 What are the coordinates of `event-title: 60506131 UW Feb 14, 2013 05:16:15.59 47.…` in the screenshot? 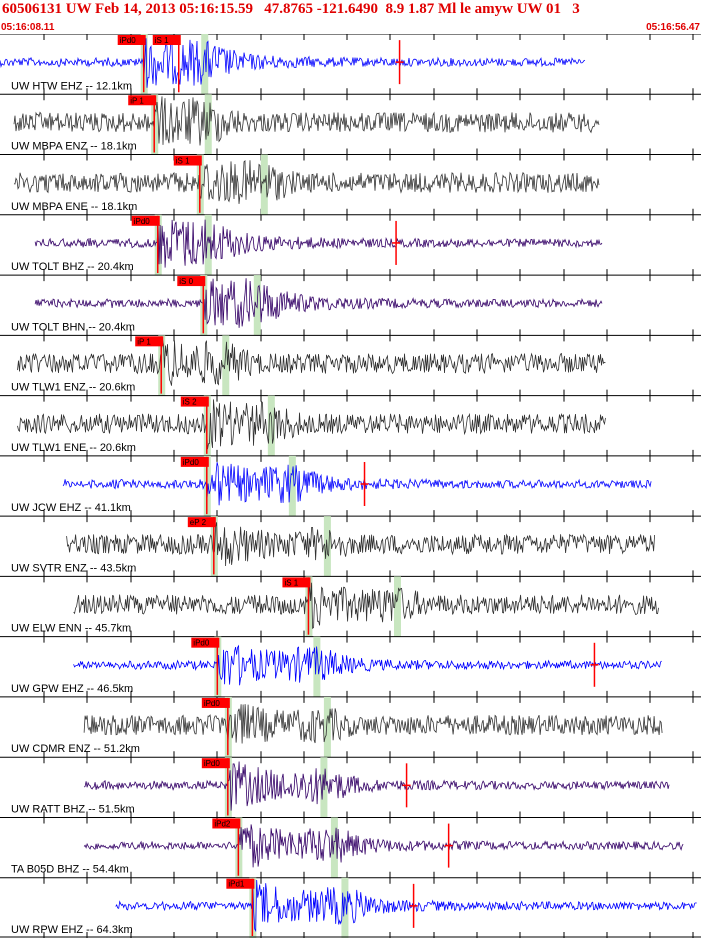 It's located at (291, 9).